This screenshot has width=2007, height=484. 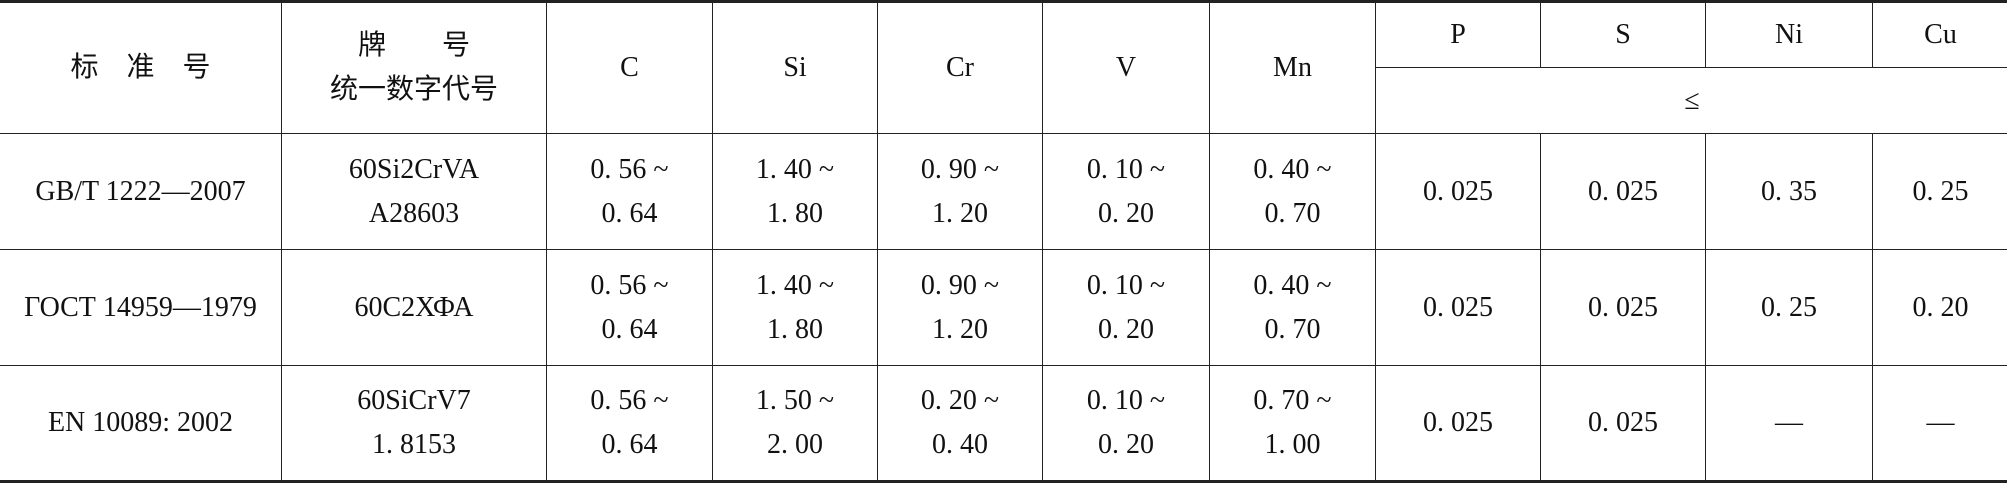 I want to click on header-cell: S, so click(x=1623, y=35).